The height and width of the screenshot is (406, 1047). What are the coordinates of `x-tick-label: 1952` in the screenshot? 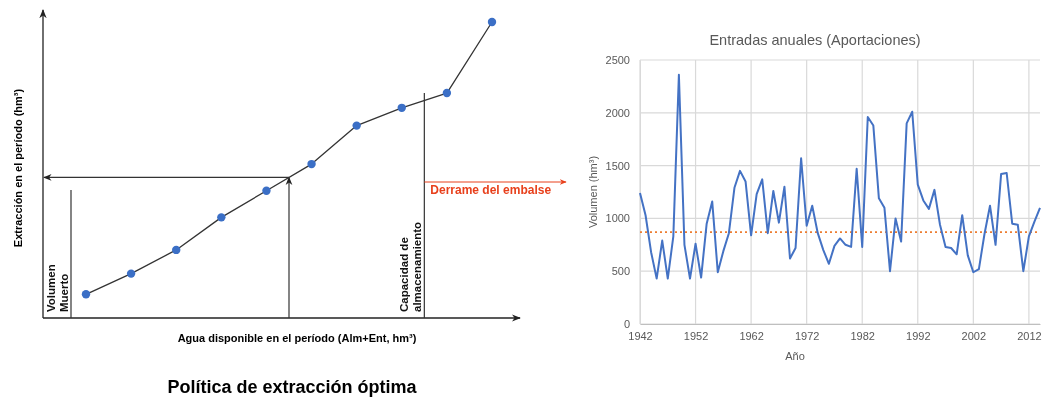 It's located at (696, 335).